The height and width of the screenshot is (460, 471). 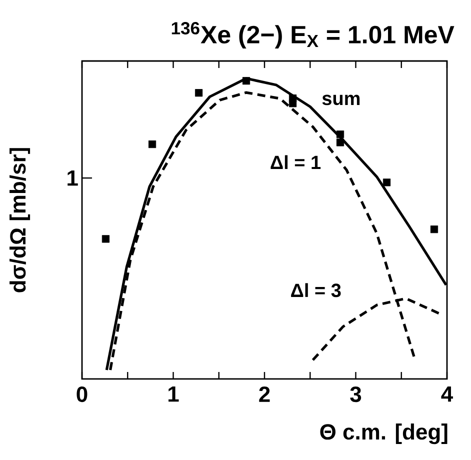 What do you see at coordinates (341, 100) in the screenshot?
I see `series-label: sum` at bounding box center [341, 100].